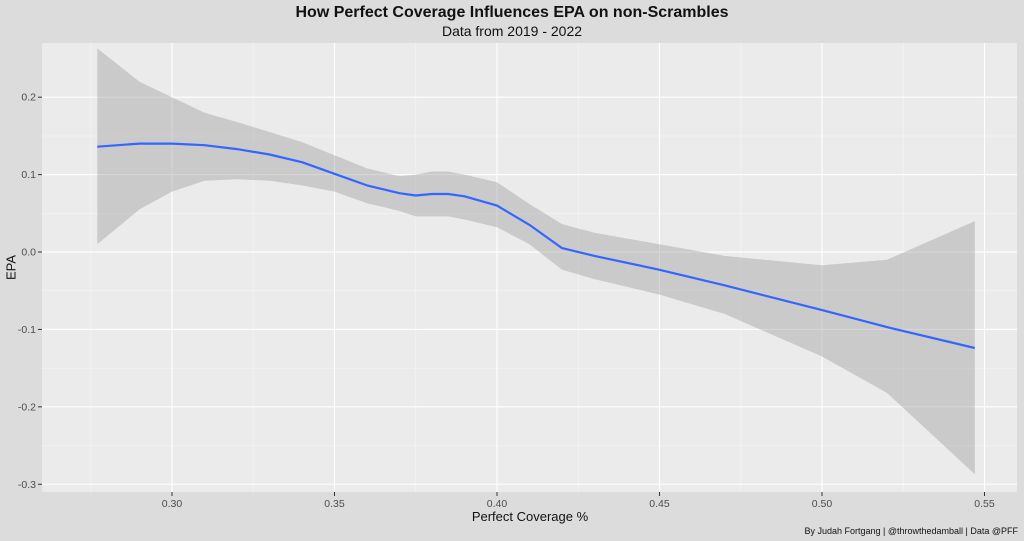  I want to click on y-tick-label: 0.0, so click(28, 253).